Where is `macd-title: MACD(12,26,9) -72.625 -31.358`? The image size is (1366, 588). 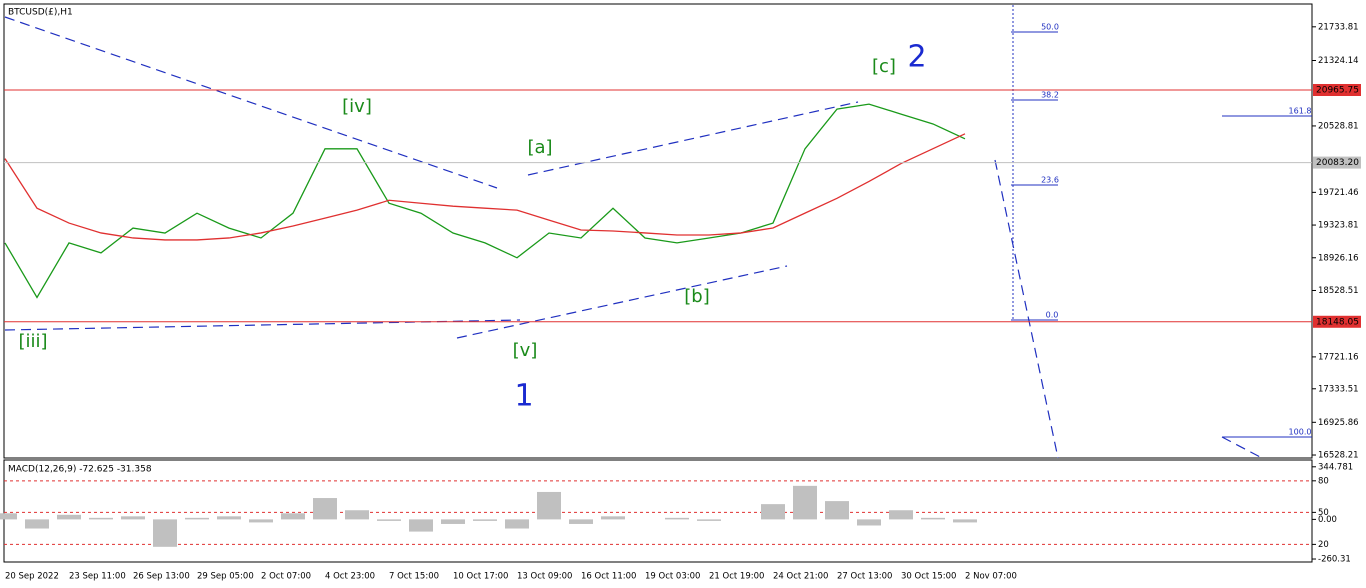
macd-title: MACD(12,26,9) -72.625 -31.358 is located at coordinates (80, 470).